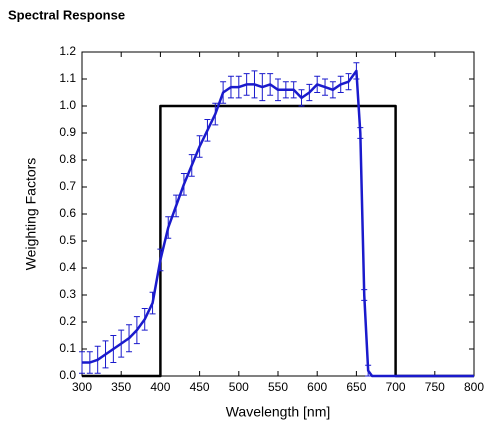  I want to click on x-tick-label: 400, so click(160, 387).